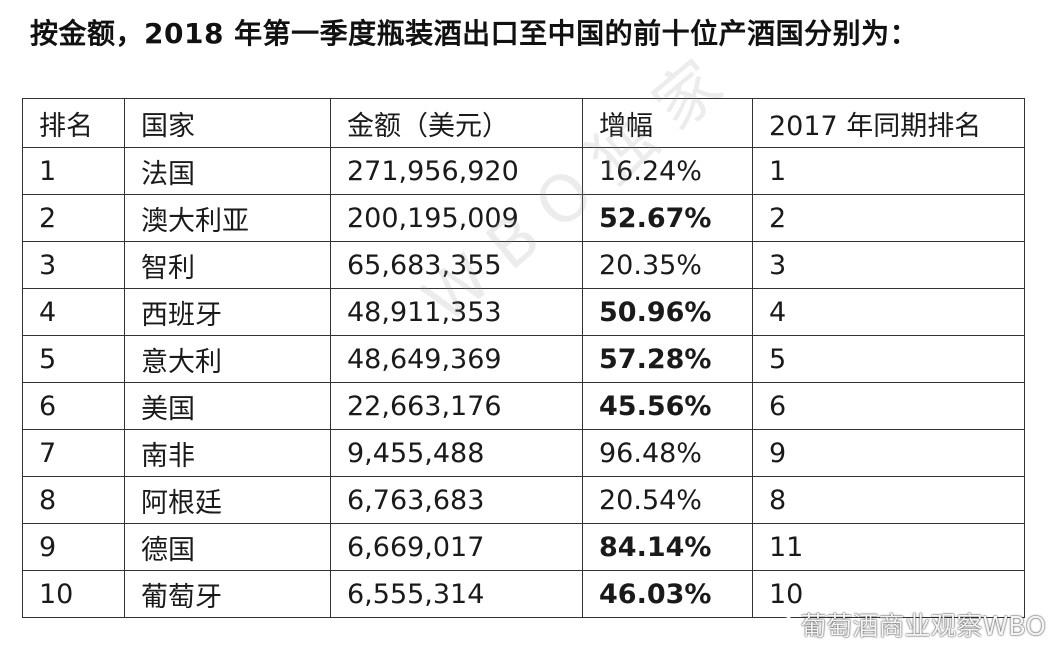  I want to click on cell-rank-2017: 8, so click(888, 500).